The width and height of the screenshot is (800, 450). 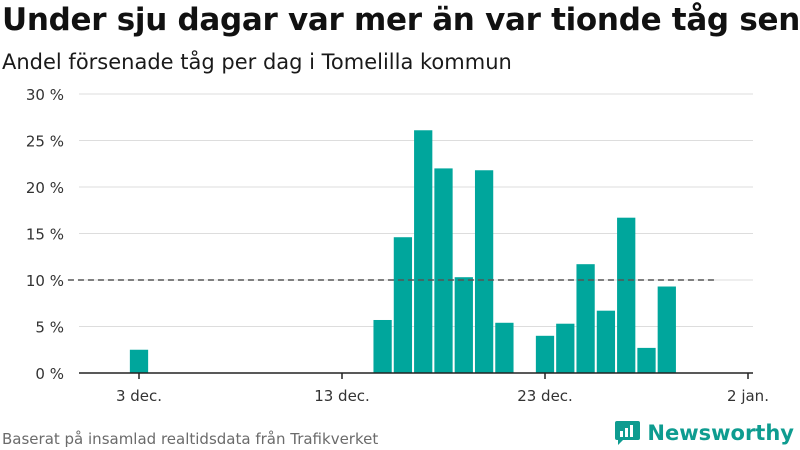 What do you see at coordinates (748, 396) in the screenshot?
I see `x-tick-label: 2 jan.` at bounding box center [748, 396].